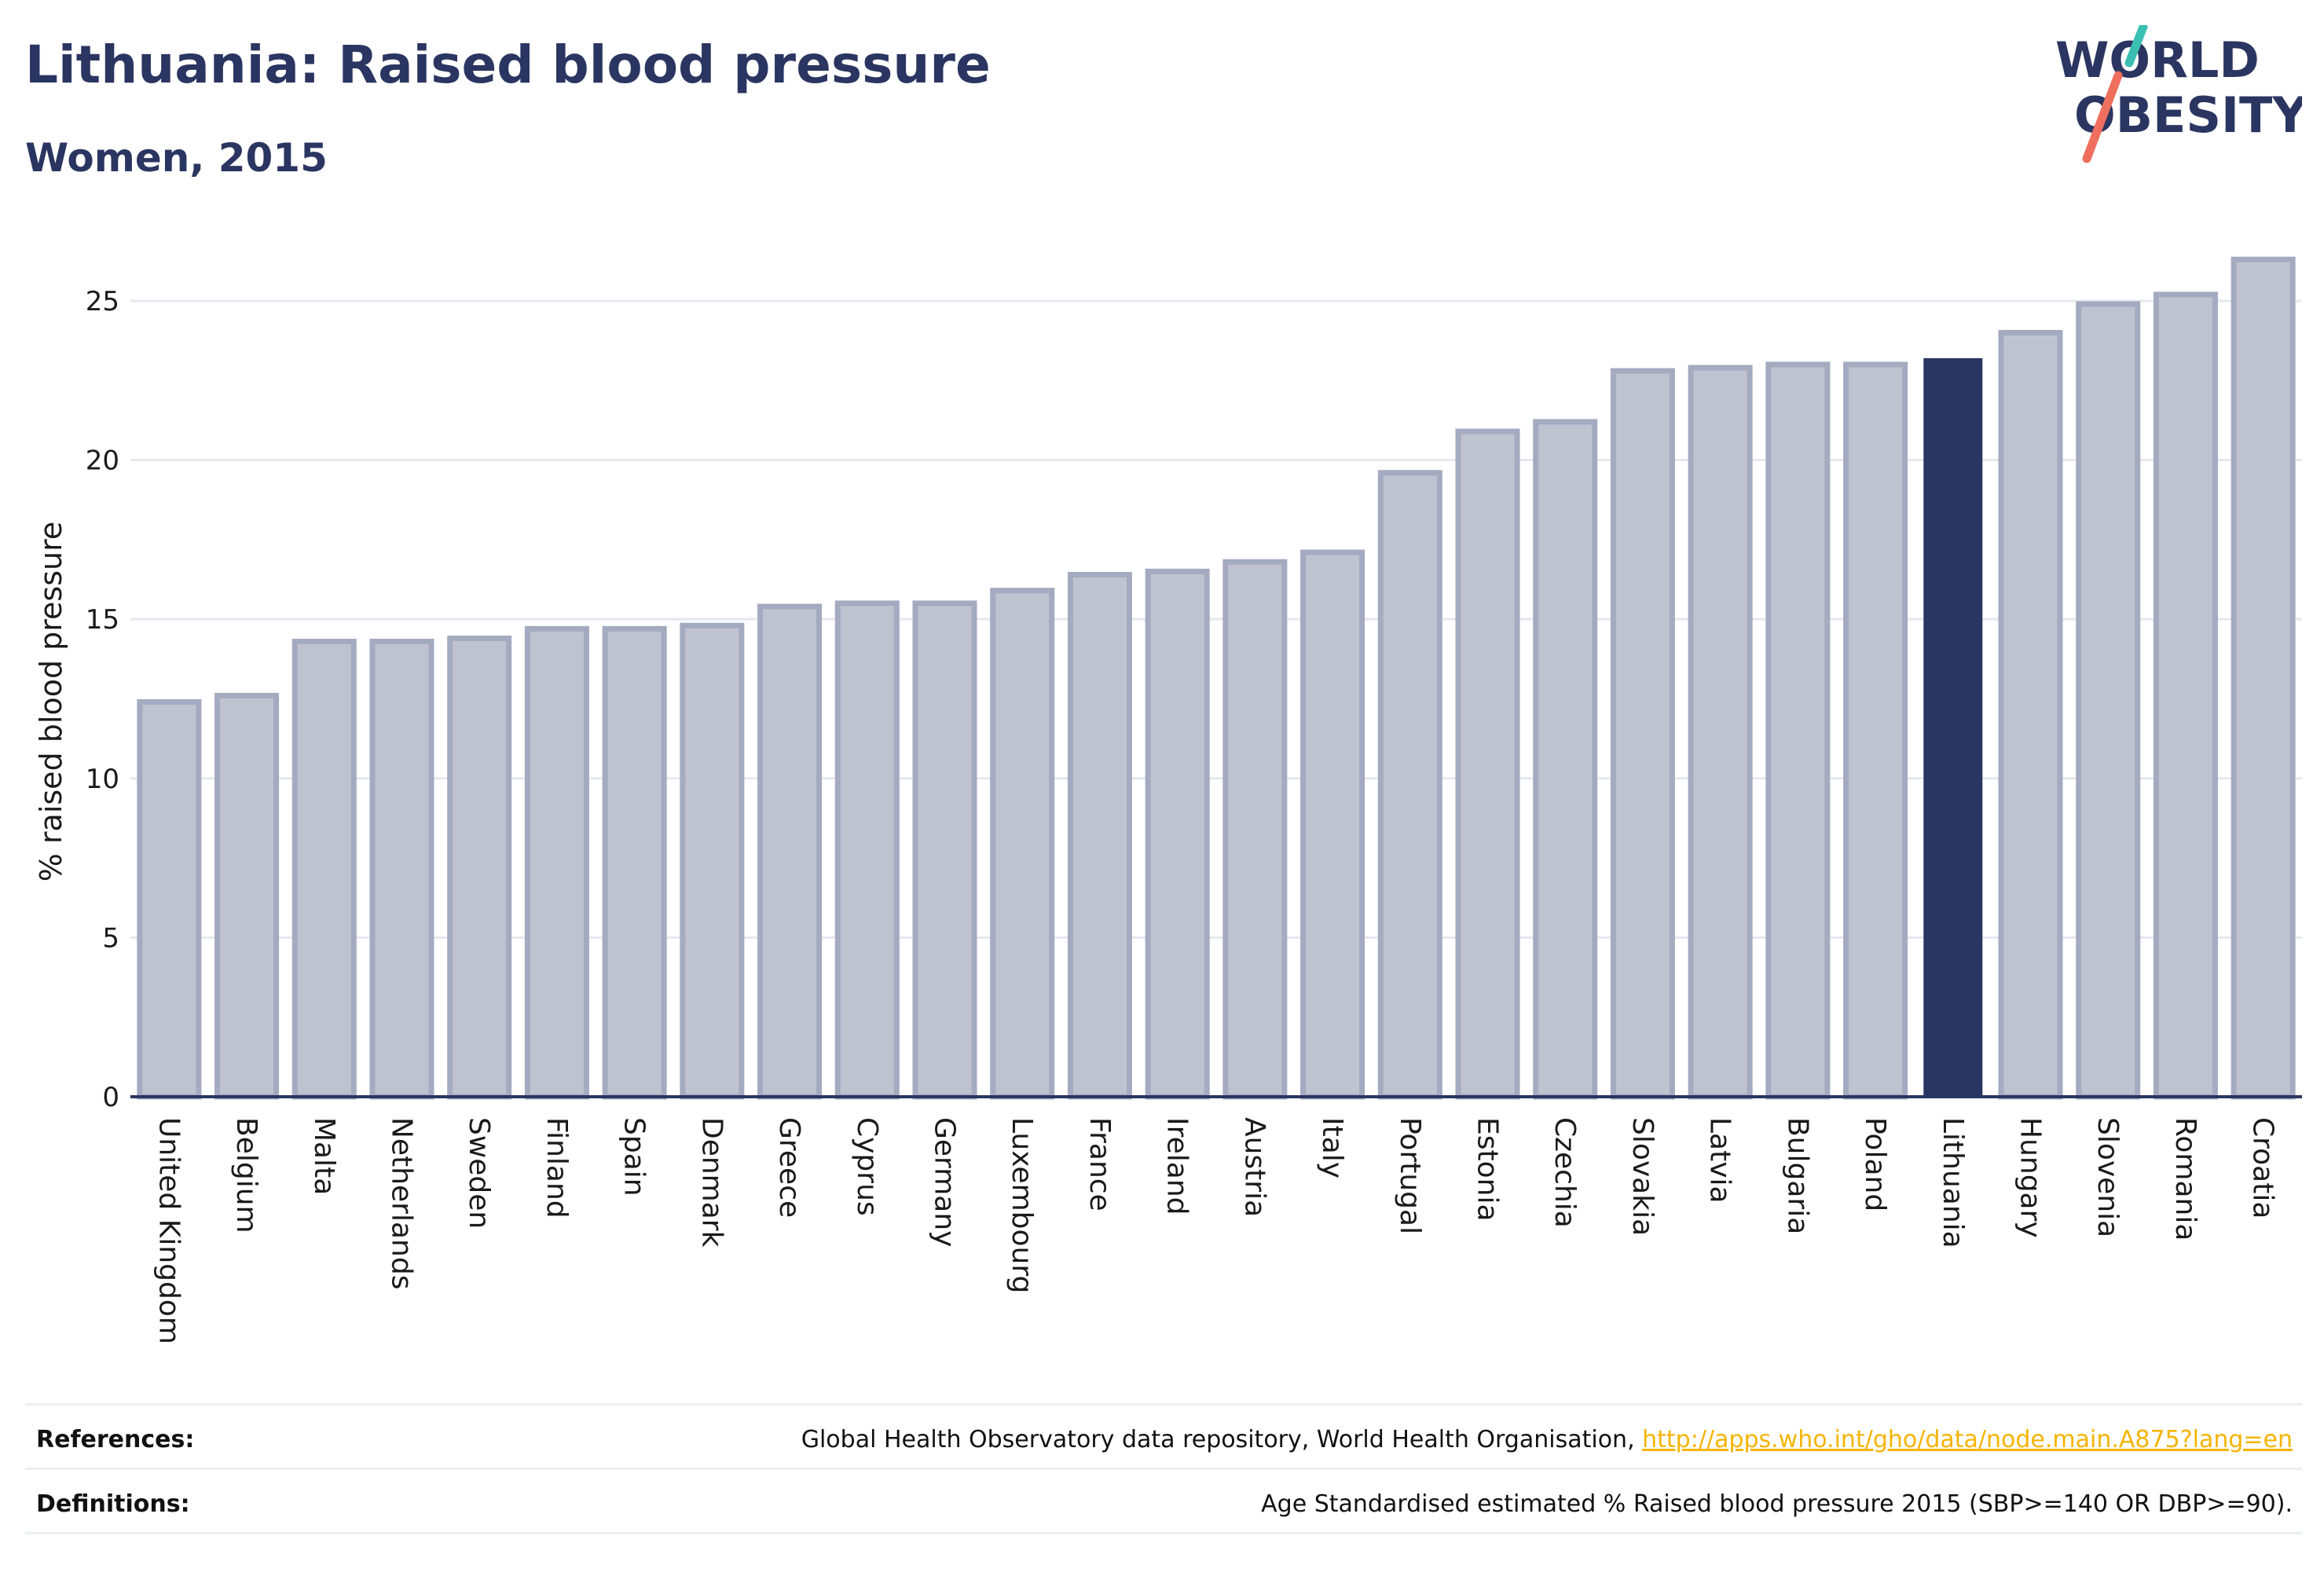 The height and width of the screenshot is (1576, 2324). What do you see at coordinates (2263, 1168) in the screenshot?
I see `x-tick-label: Croatia` at bounding box center [2263, 1168].